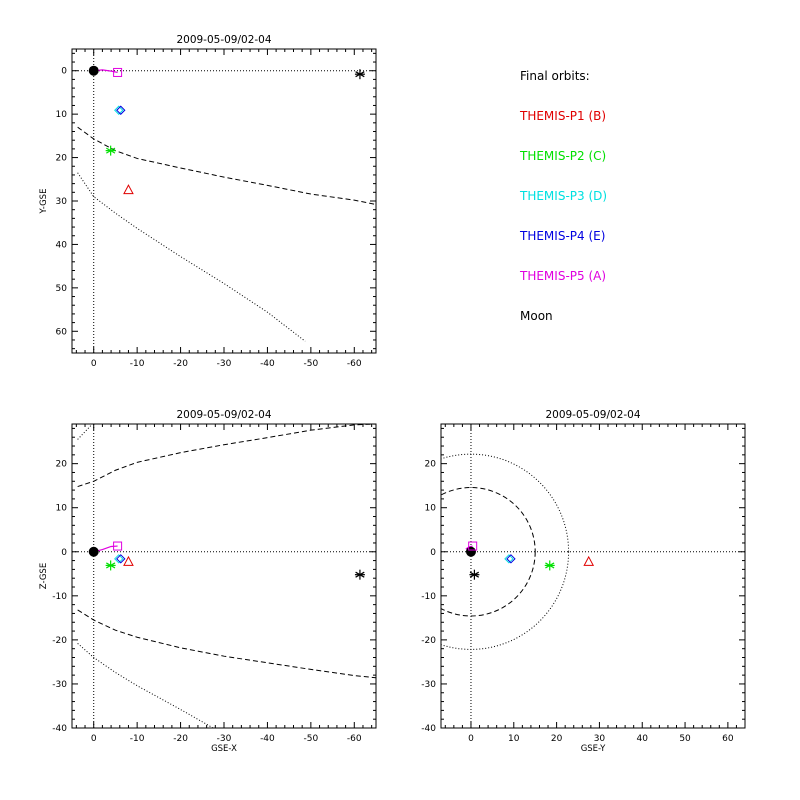 The width and height of the screenshot is (800, 800). I want to click on y-tick-label: 50, so click(62, 289).